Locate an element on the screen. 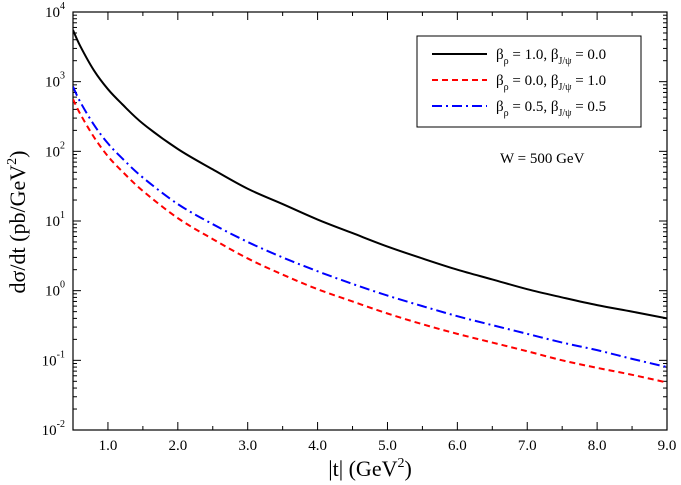  legend-box is located at coordinates (529, 81).